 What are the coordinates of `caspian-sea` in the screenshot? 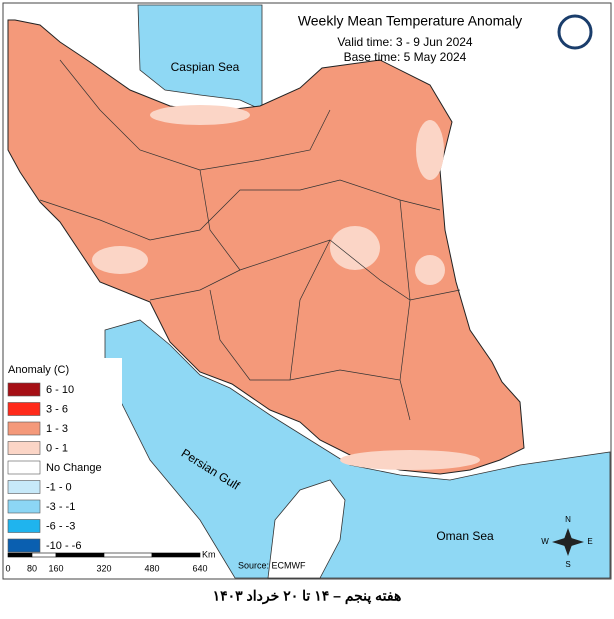 It's located at (200, 57).